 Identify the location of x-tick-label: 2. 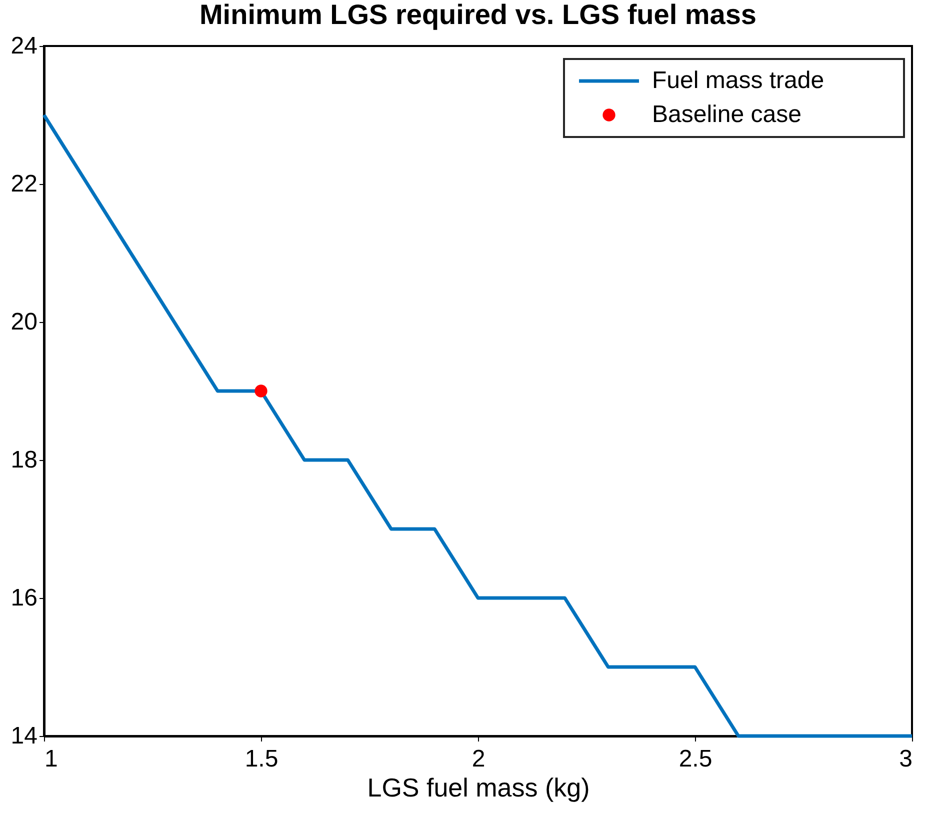
(479, 759).